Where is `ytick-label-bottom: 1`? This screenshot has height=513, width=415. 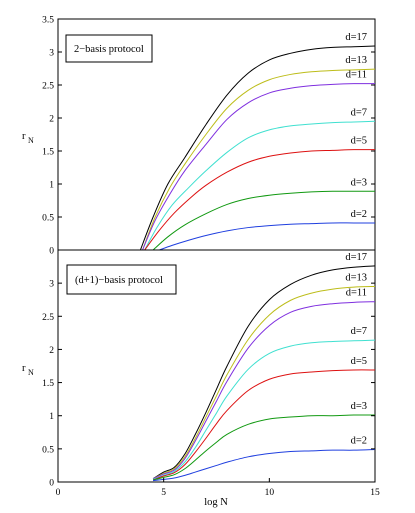 ytick-label-bottom: 1 is located at coordinates (51, 417).